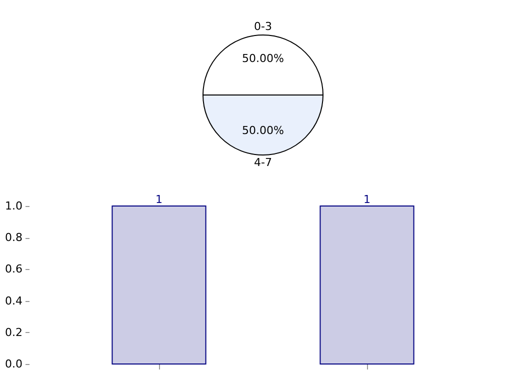 The image size is (520, 390). Describe the element at coordinates (13, 269) in the screenshot. I see `y-tick-label: 0.6` at that location.